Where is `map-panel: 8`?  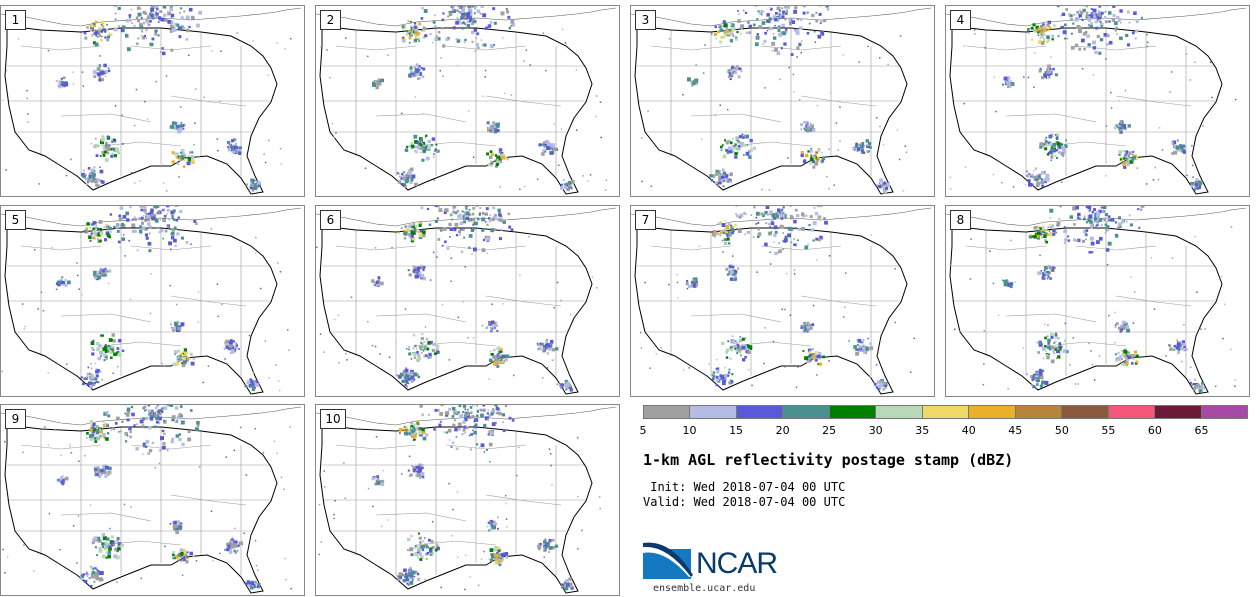
map-panel: 8 is located at coordinates (1097, 301).